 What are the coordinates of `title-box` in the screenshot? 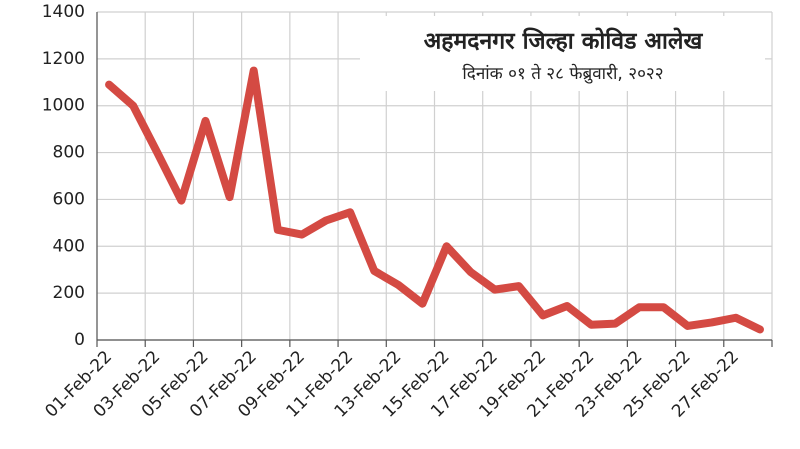 It's located at (562, 53).